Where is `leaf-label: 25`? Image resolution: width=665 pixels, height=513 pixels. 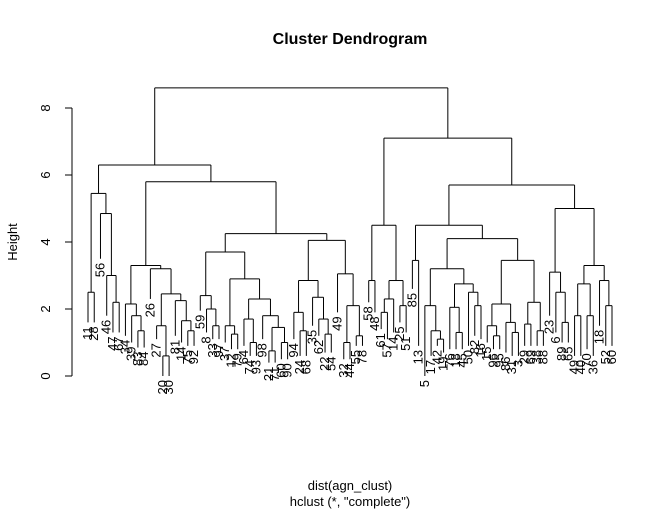 leaf-label: 25 is located at coordinates (399, 333).